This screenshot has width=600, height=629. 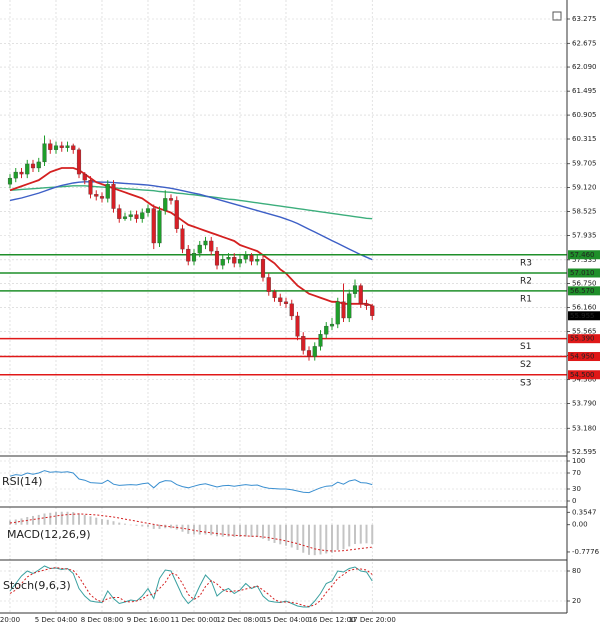 What do you see at coordinates (576, 601) in the screenshot?
I see `y-tick-label: 20` at bounding box center [576, 601].